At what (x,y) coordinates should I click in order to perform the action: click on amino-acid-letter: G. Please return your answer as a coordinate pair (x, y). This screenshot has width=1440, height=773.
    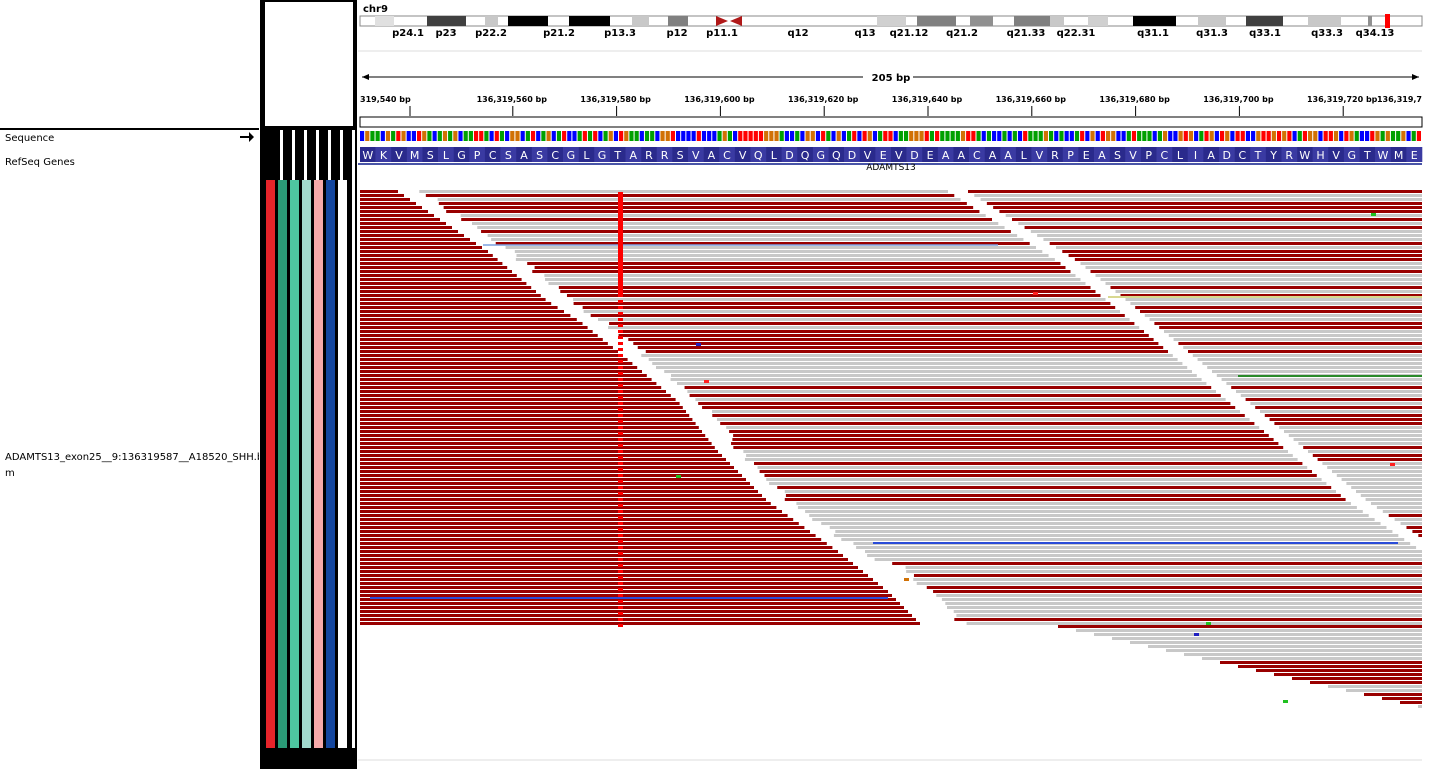
    Looking at the image, I should click on (1351, 155).